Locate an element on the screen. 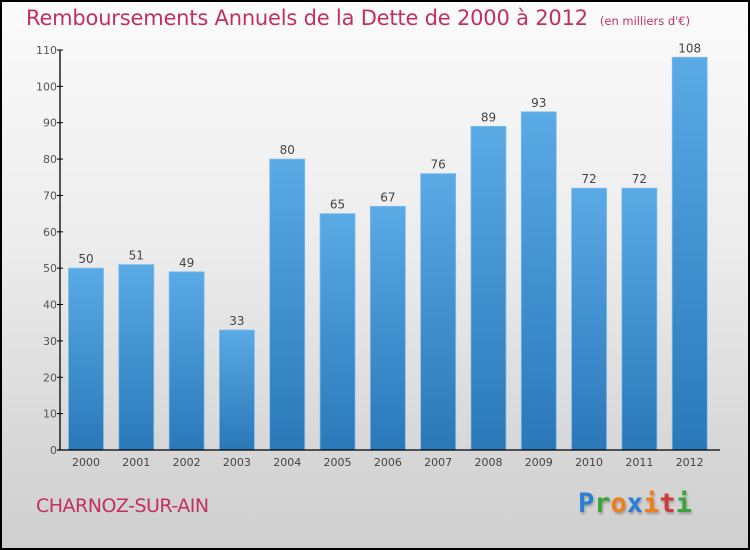 The image size is (750, 550). bar-2001 is located at coordinates (136, 357).